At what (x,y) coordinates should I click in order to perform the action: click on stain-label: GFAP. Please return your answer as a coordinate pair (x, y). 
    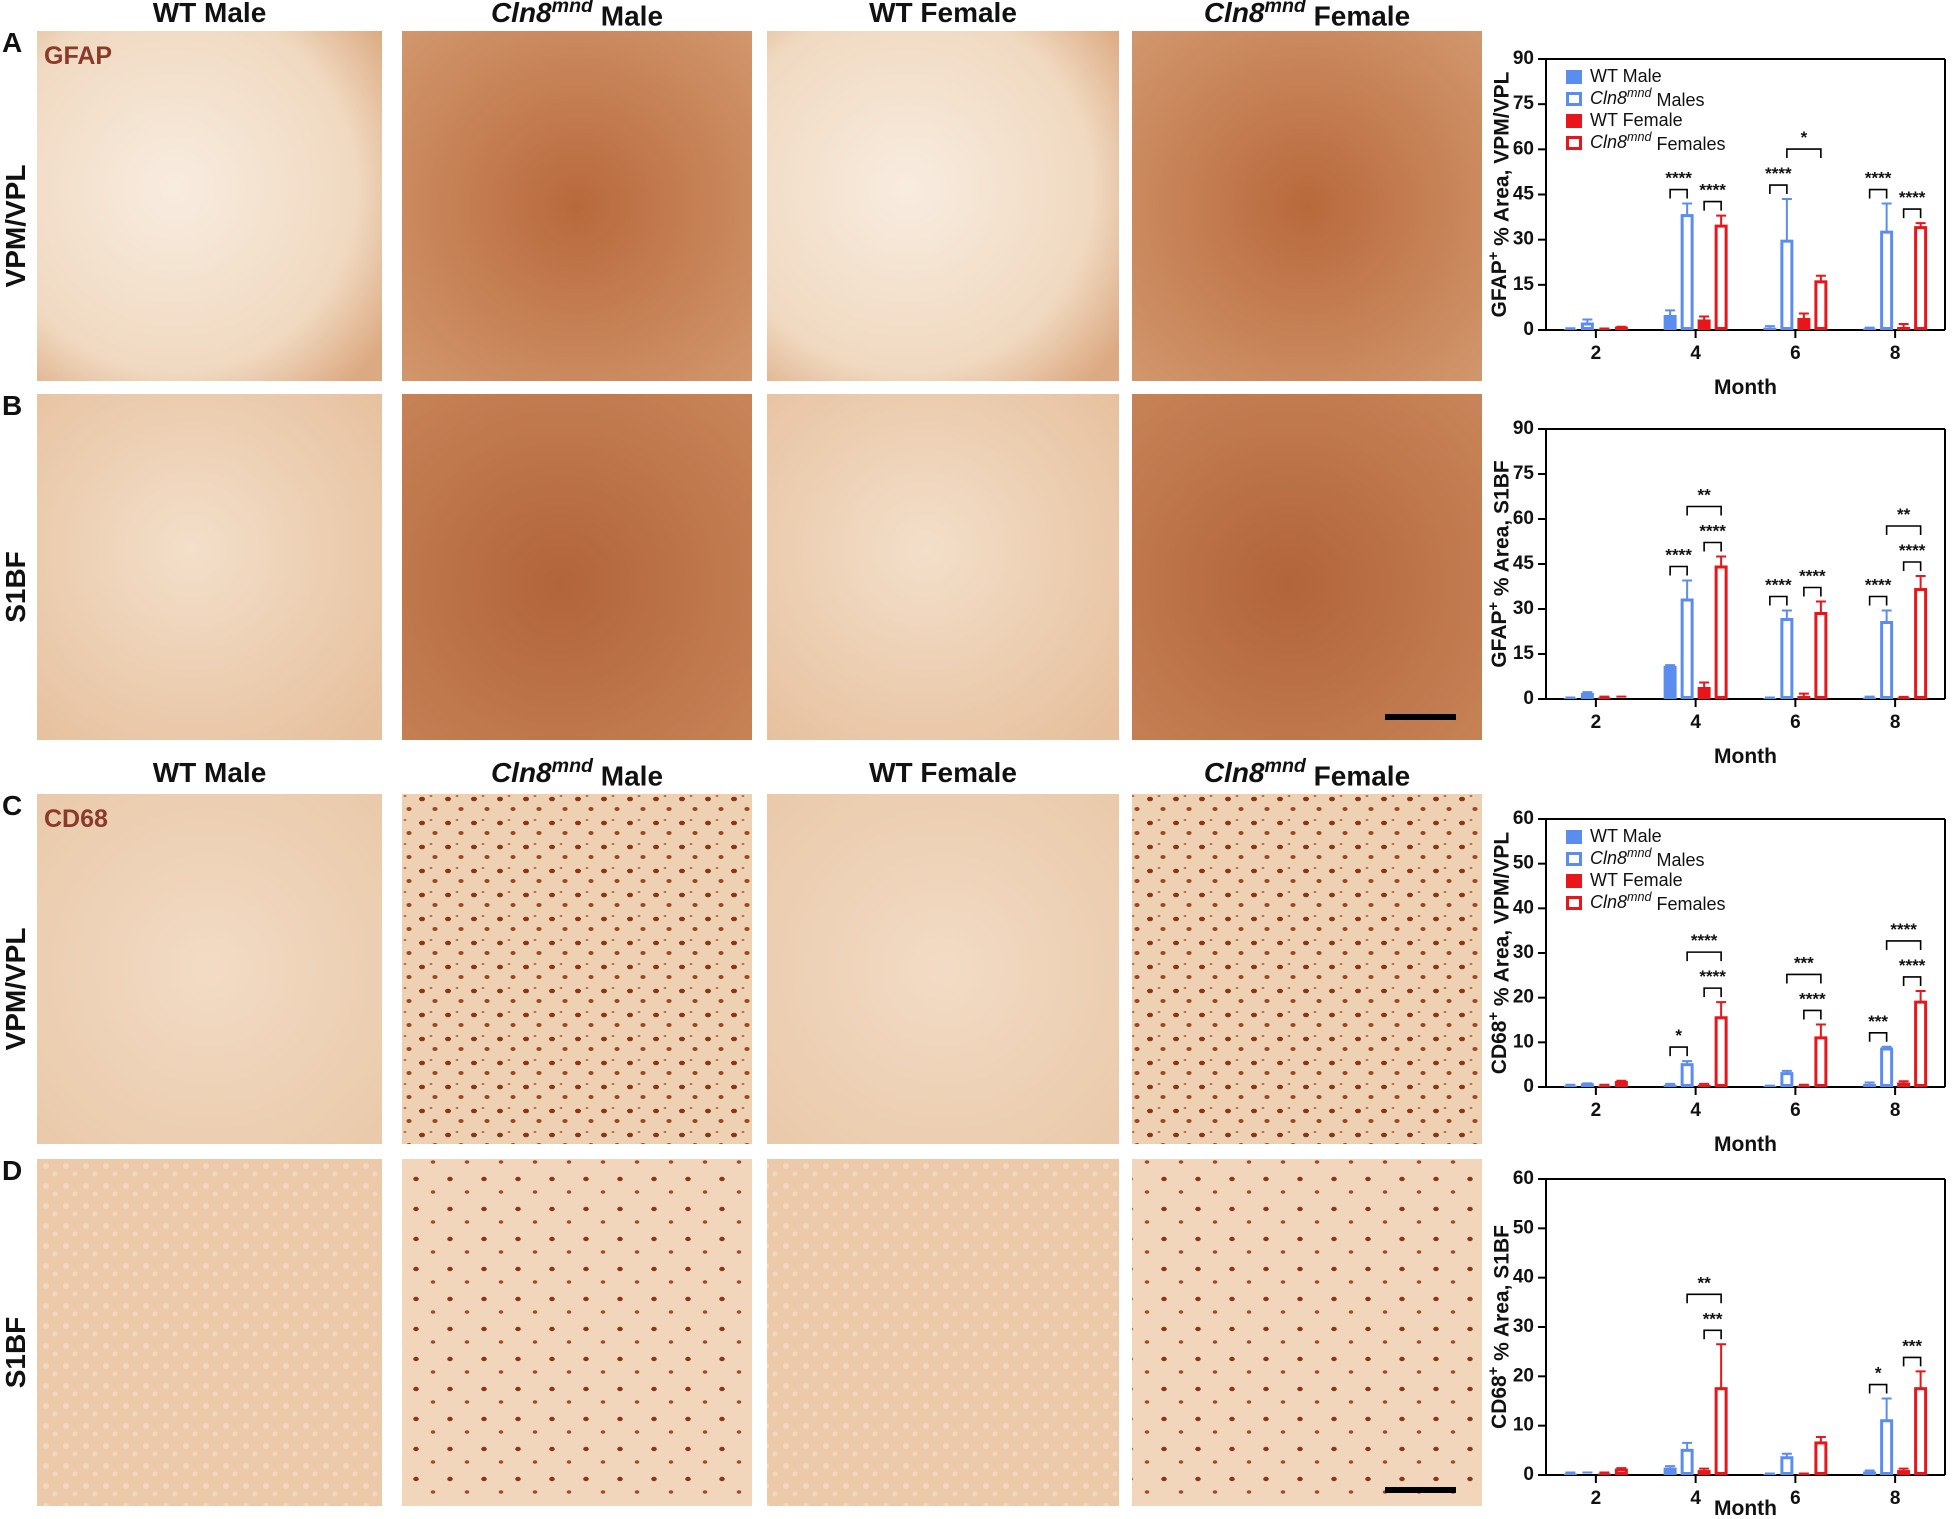
    Looking at the image, I should click on (78, 56).